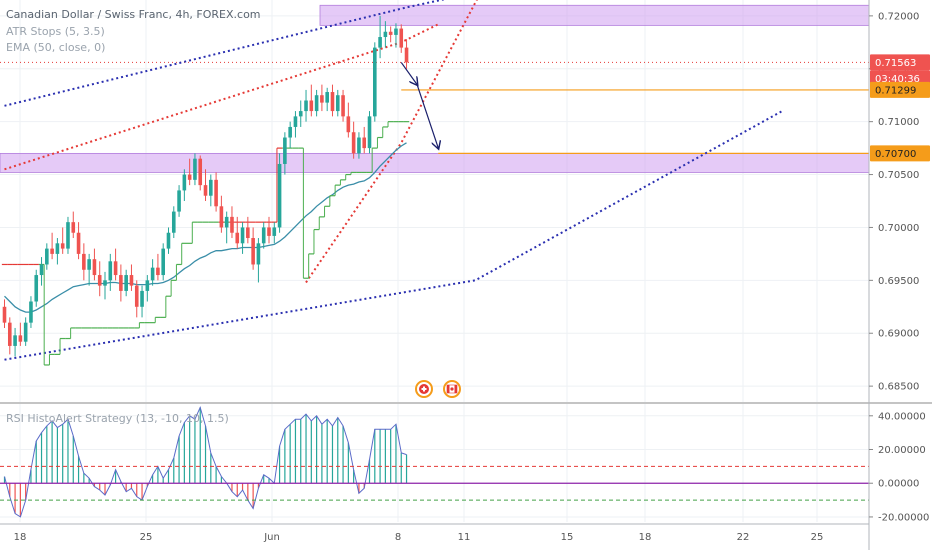 The width and height of the screenshot is (932, 550). I want to click on rsi-tick-label: 0.00000, so click(898, 484).